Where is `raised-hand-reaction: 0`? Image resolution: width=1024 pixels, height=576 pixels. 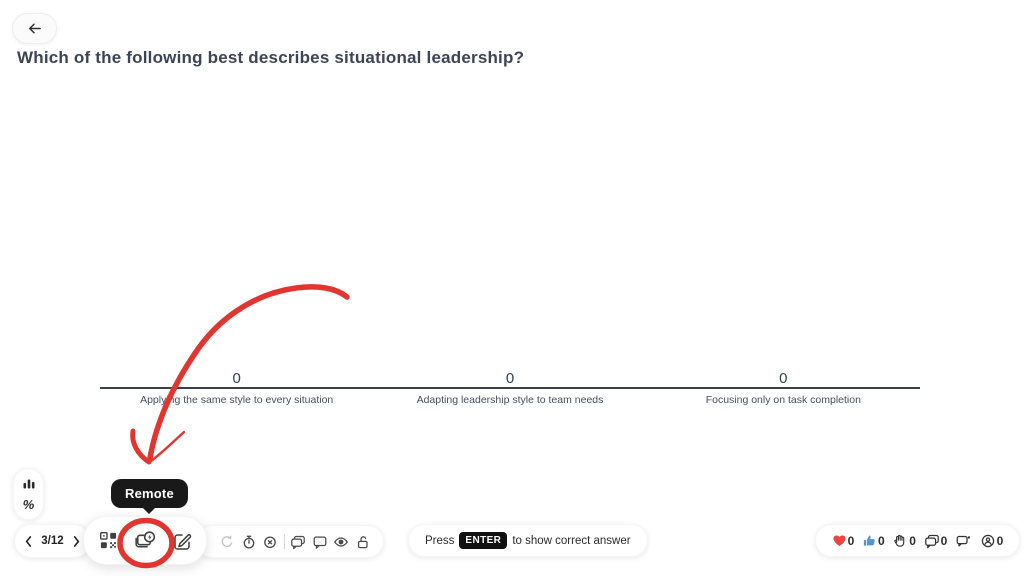
raised-hand-reaction: 0 is located at coordinates (904, 541).